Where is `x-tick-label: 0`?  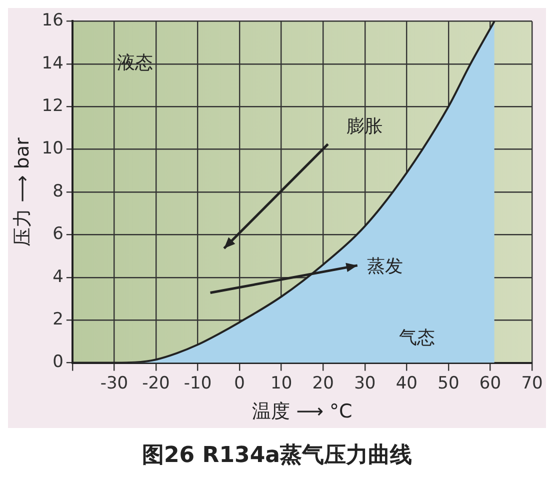 x-tick-label: 0 is located at coordinates (239, 383).